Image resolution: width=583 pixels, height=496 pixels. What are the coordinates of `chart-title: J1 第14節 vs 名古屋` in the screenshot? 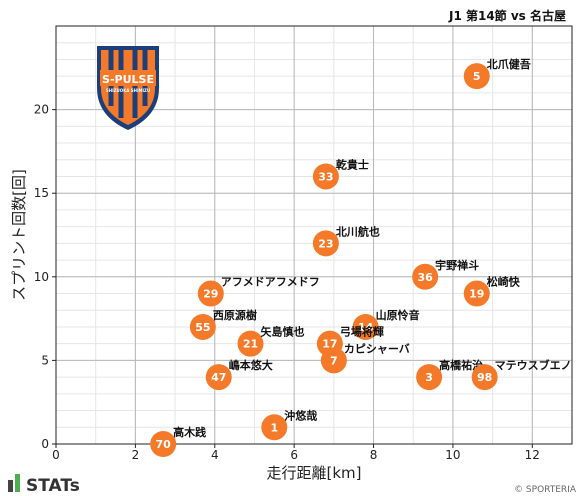 It's located at (507, 15).